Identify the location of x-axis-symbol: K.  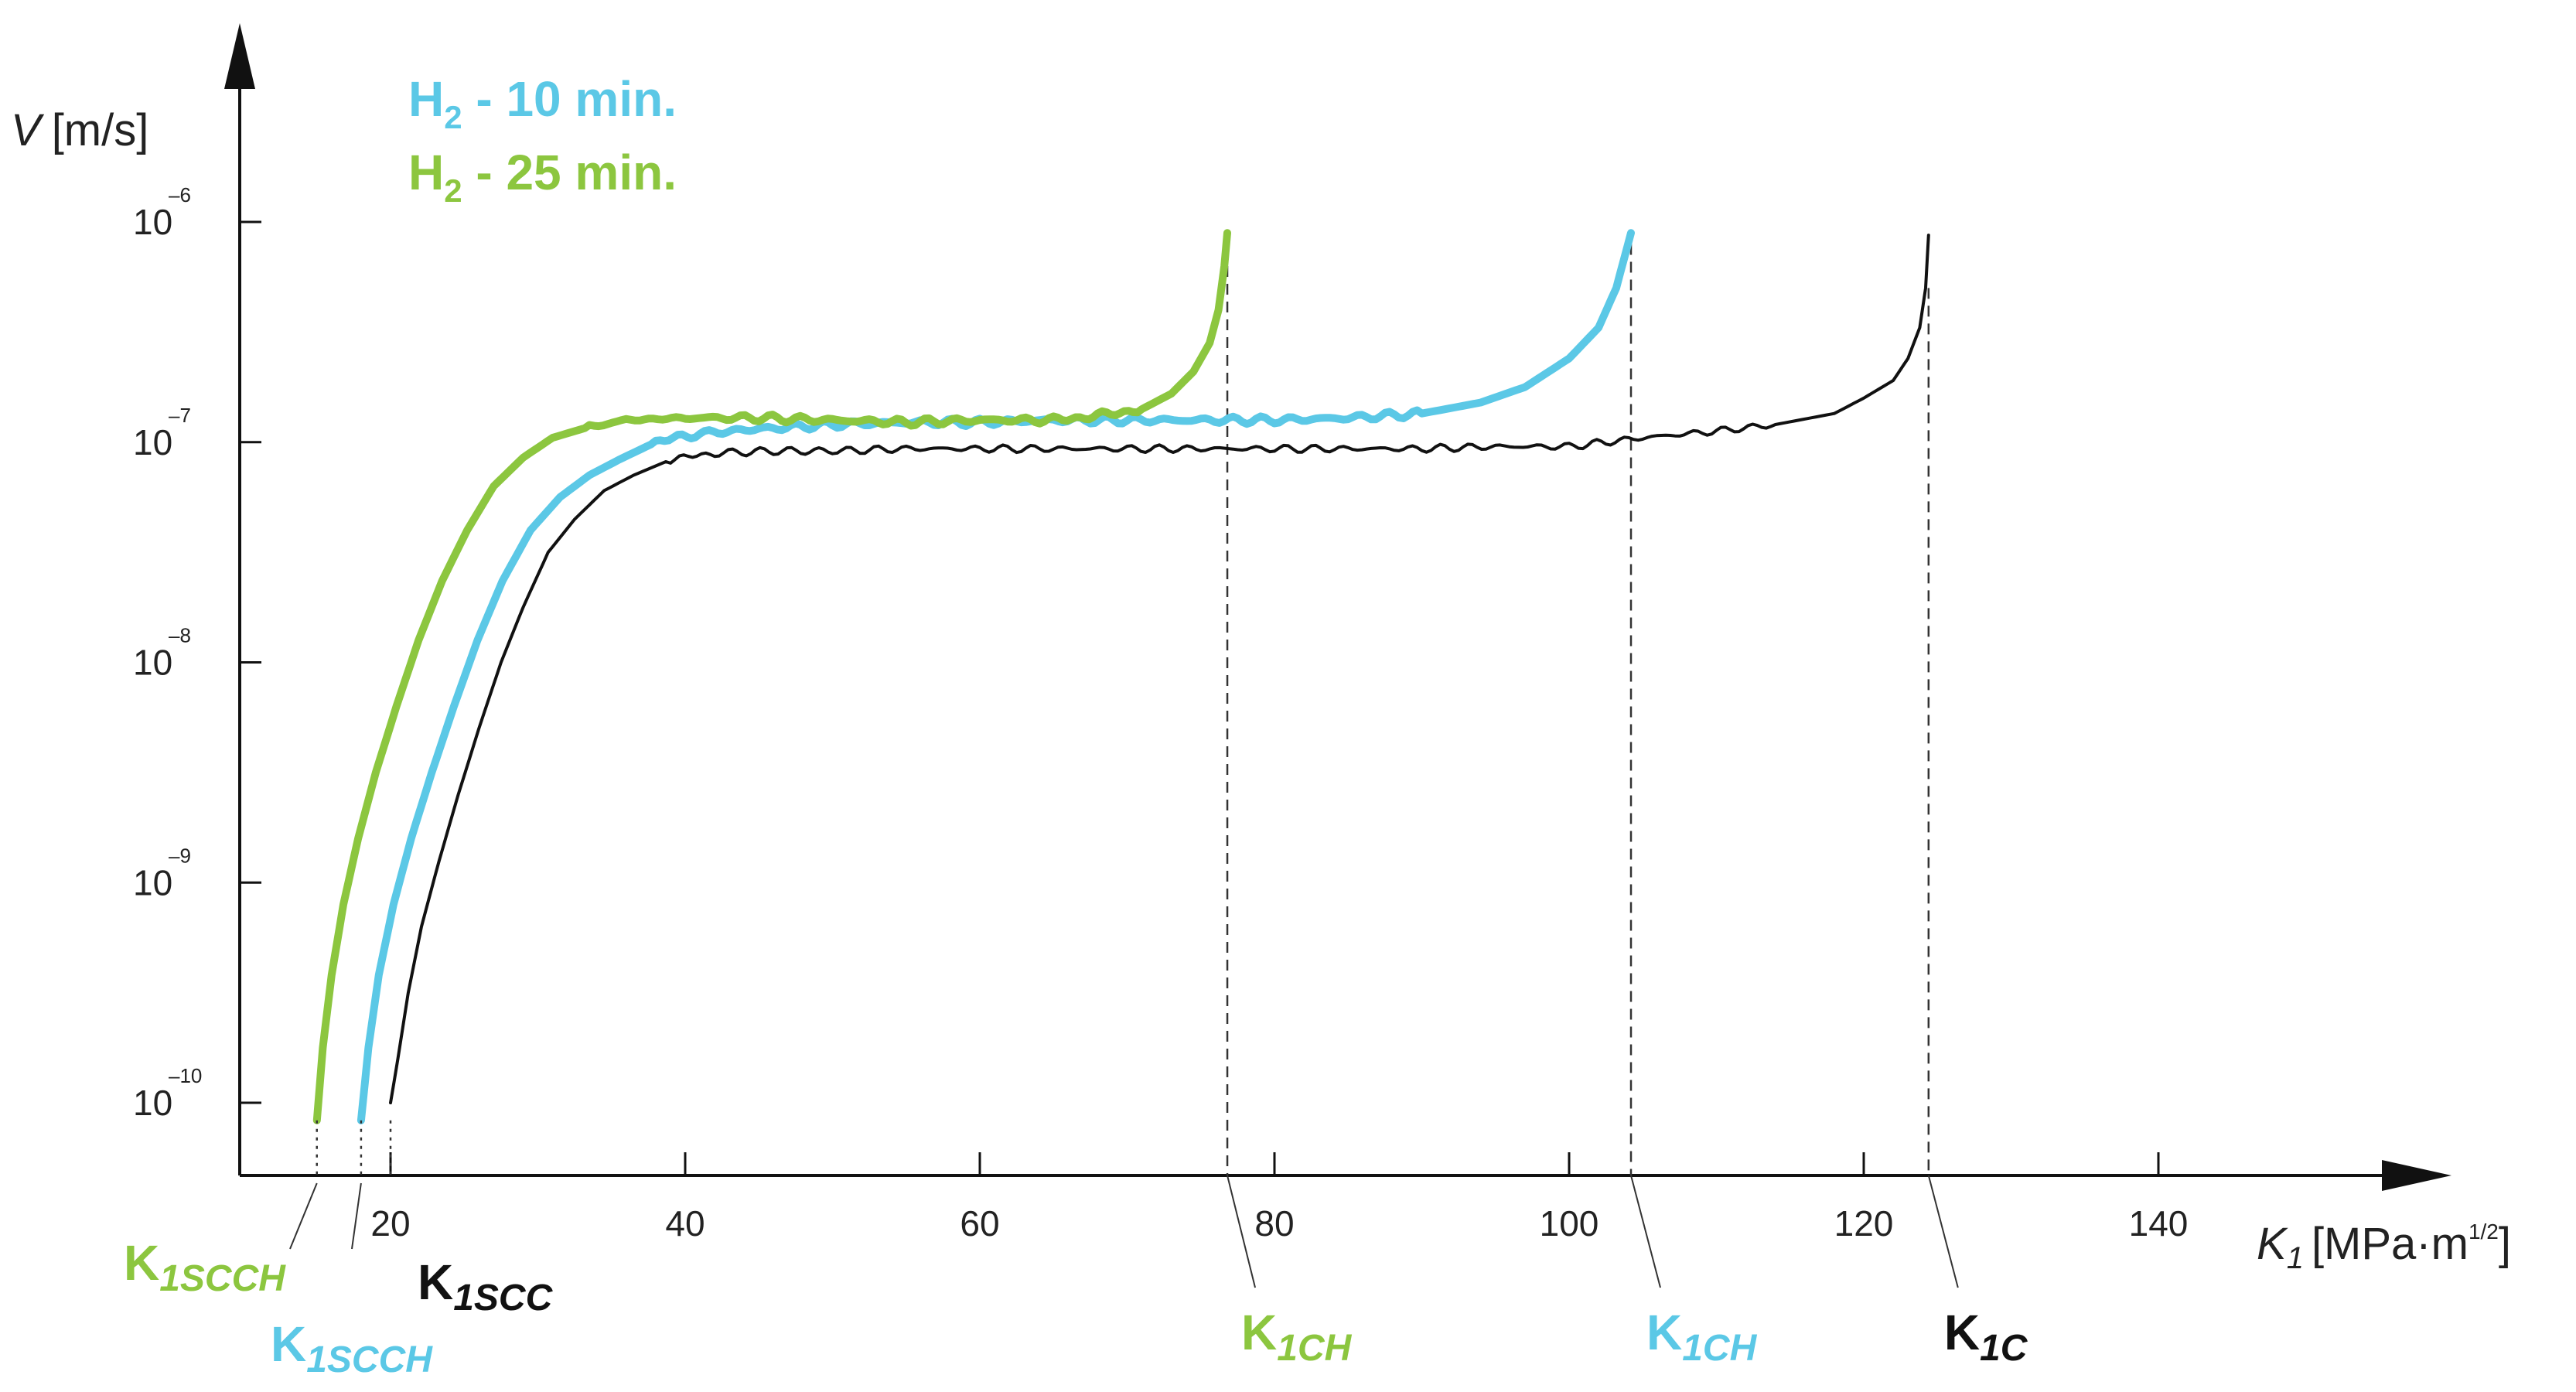
(2273, 1244).